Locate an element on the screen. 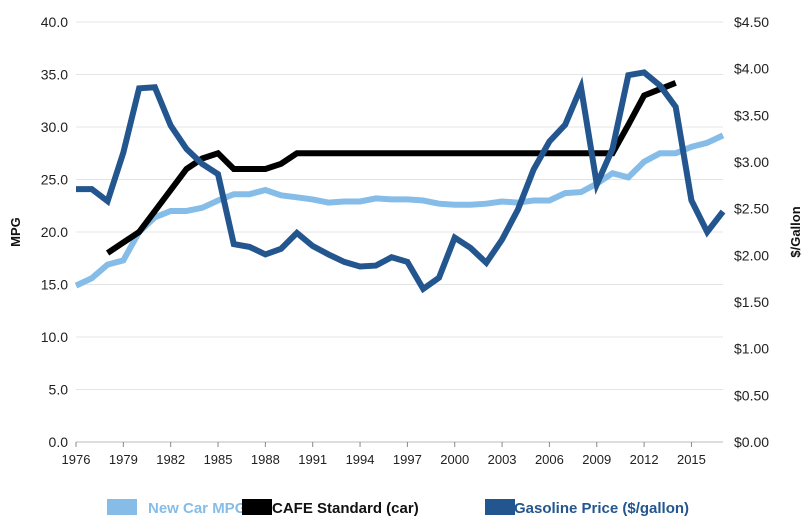  x-tick-label: 2003 is located at coordinates (502, 459).